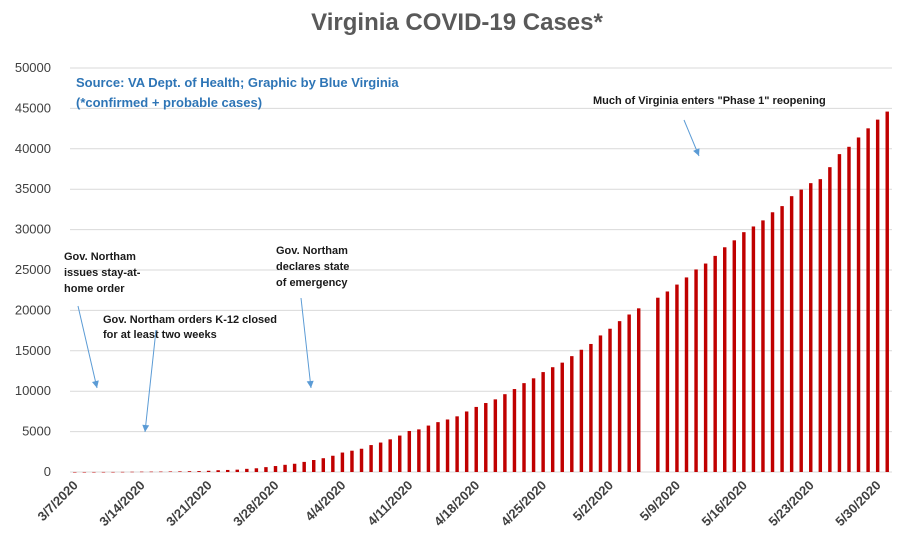  What do you see at coordinates (33, 309) in the screenshot?
I see `y-tick-label: 20000` at bounding box center [33, 309].